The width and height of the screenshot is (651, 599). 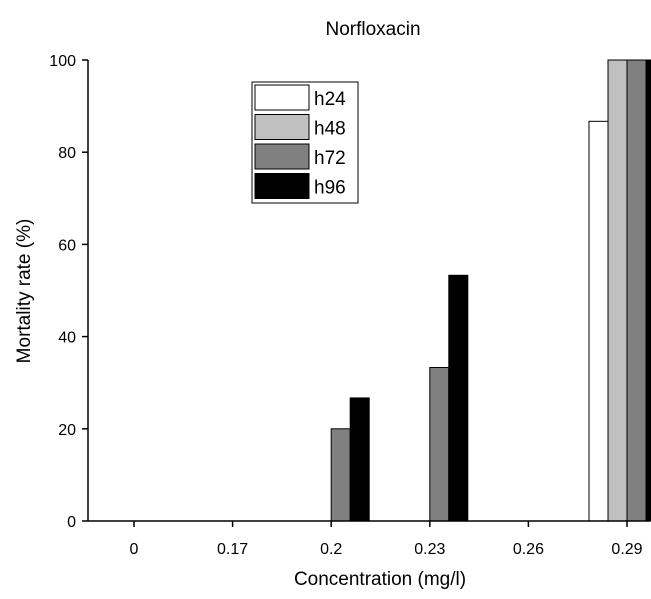 What do you see at coordinates (626, 549) in the screenshot?
I see `x-tick-label: 0.29` at bounding box center [626, 549].